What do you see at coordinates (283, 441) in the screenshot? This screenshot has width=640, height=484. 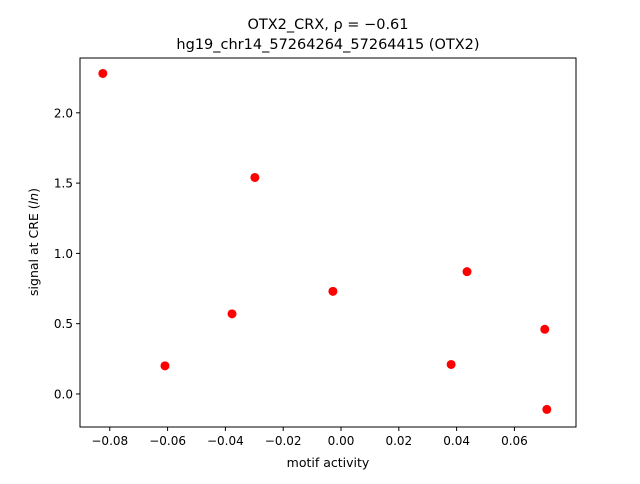 I see `x-tick-label: −0.02` at bounding box center [283, 441].